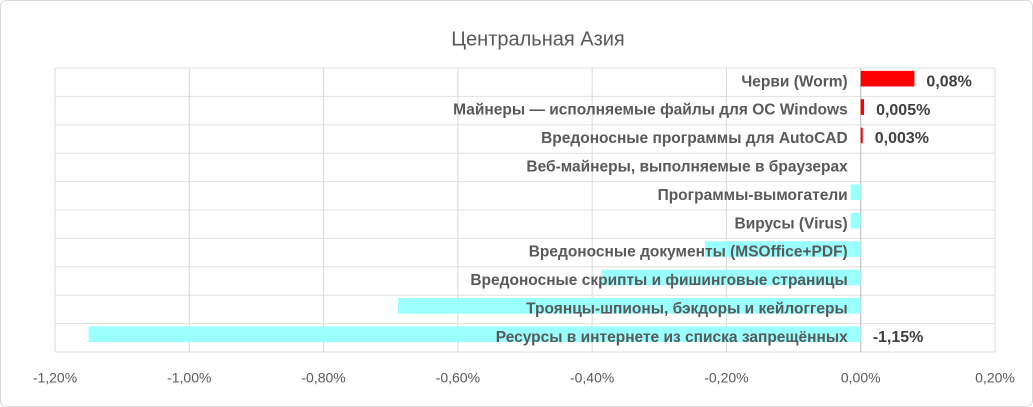 This screenshot has height=407, width=1033. I want to click on x-tick-label: 0,00%, so click(861, 378).